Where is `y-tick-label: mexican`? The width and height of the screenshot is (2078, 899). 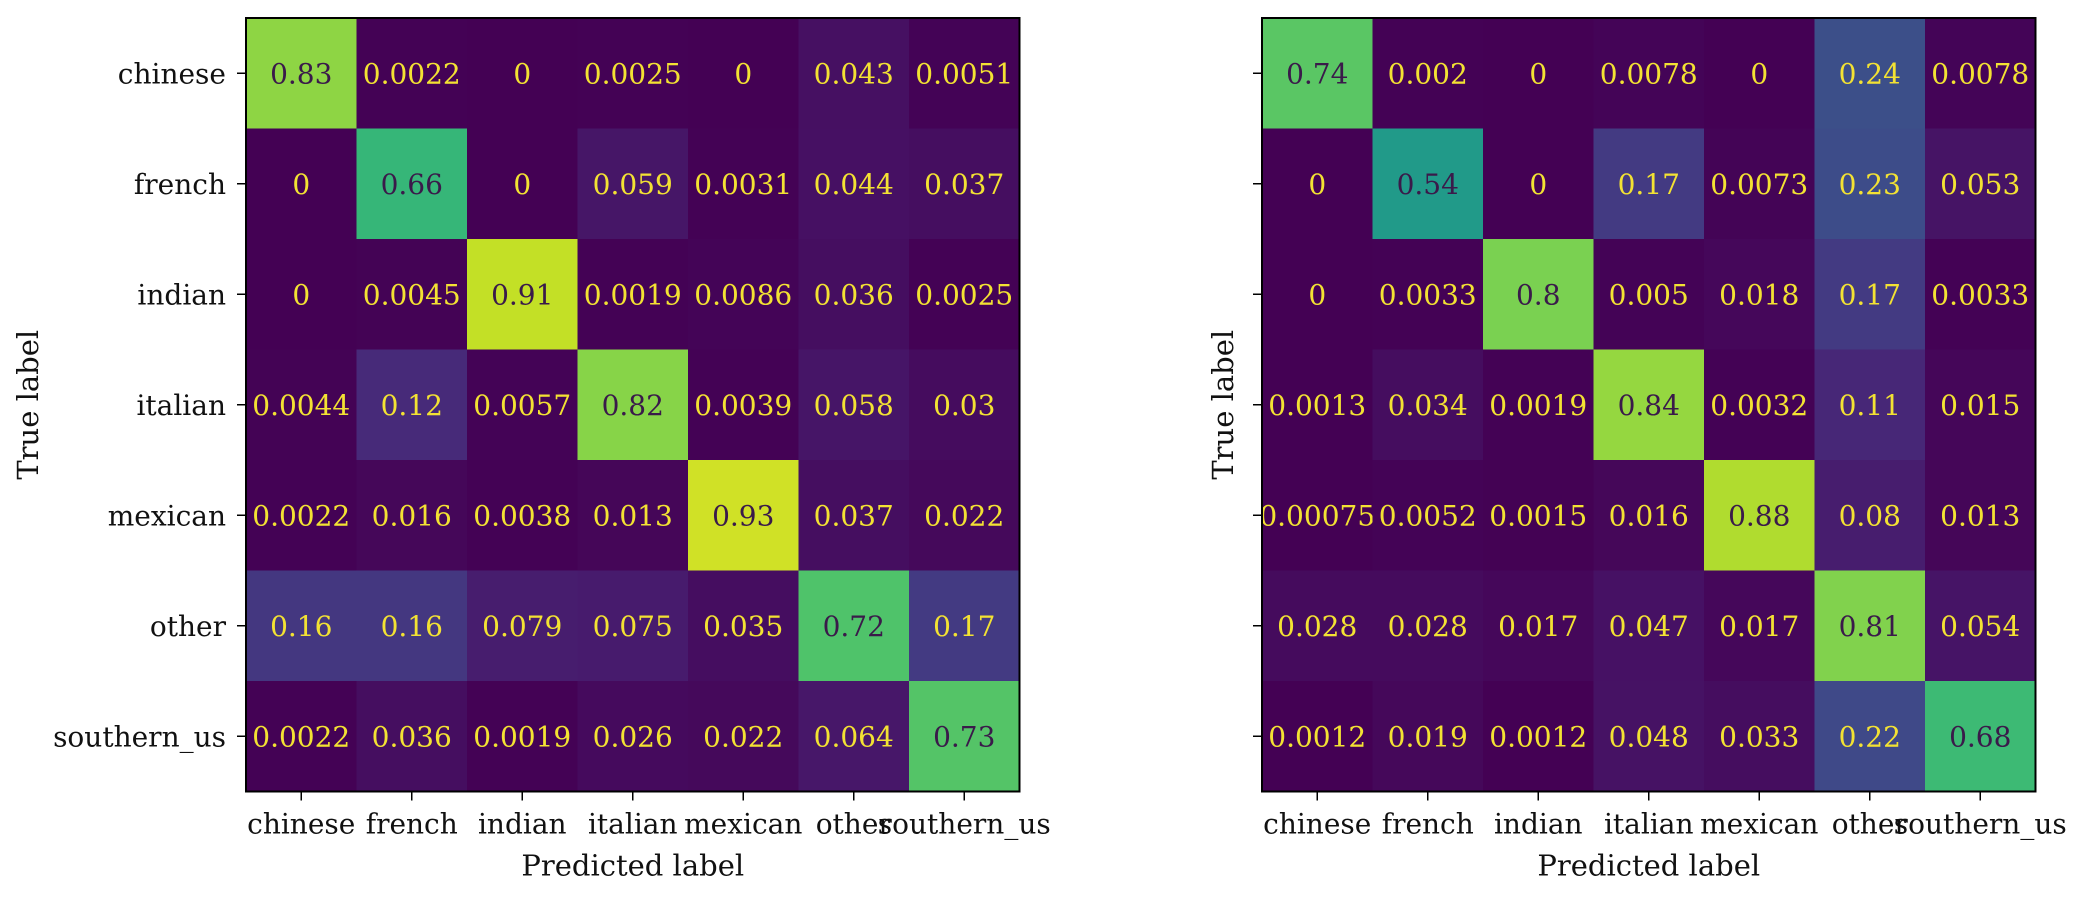
y-tick-label: mexican is located at coordinates (167, 515).